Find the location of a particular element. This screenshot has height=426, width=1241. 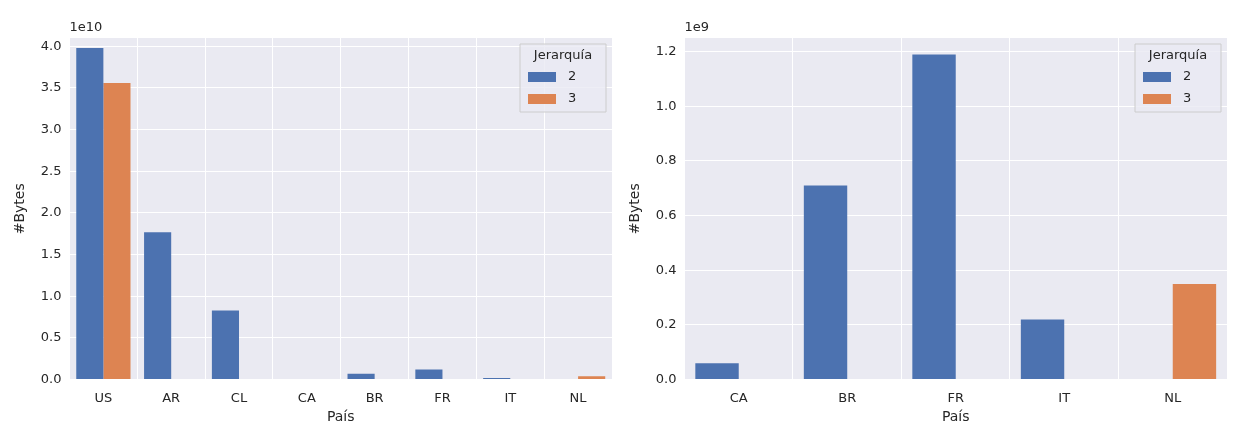

y-tick-label: 0.5 is located at coordinates (51, 337).